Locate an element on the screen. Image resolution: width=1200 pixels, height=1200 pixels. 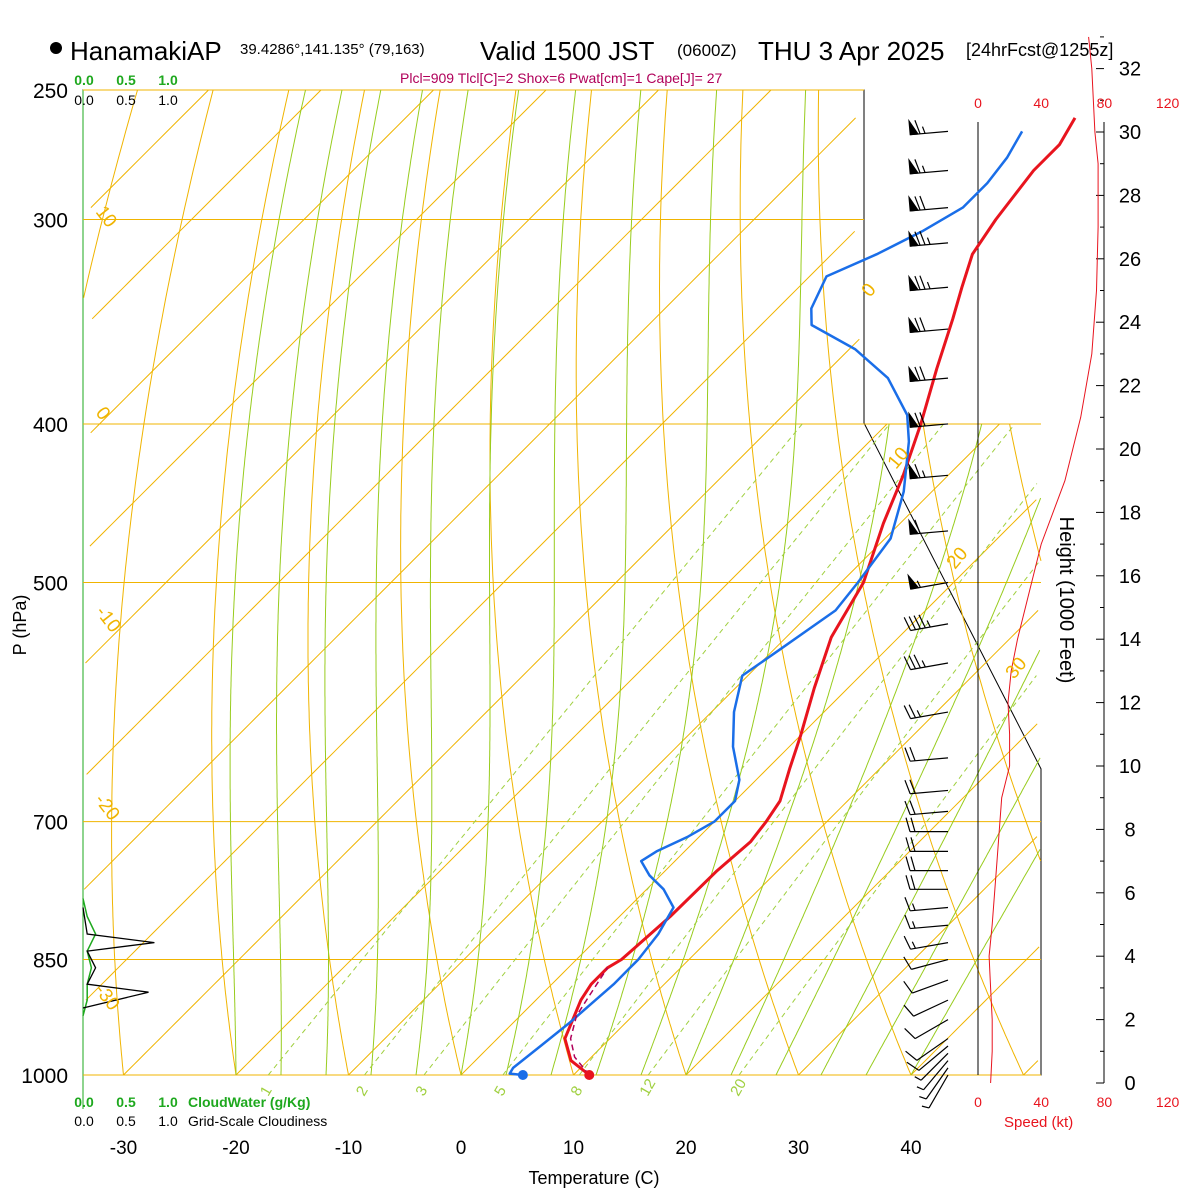
speed-tick-label-top: 80 is located at coordinates (1105, 103).